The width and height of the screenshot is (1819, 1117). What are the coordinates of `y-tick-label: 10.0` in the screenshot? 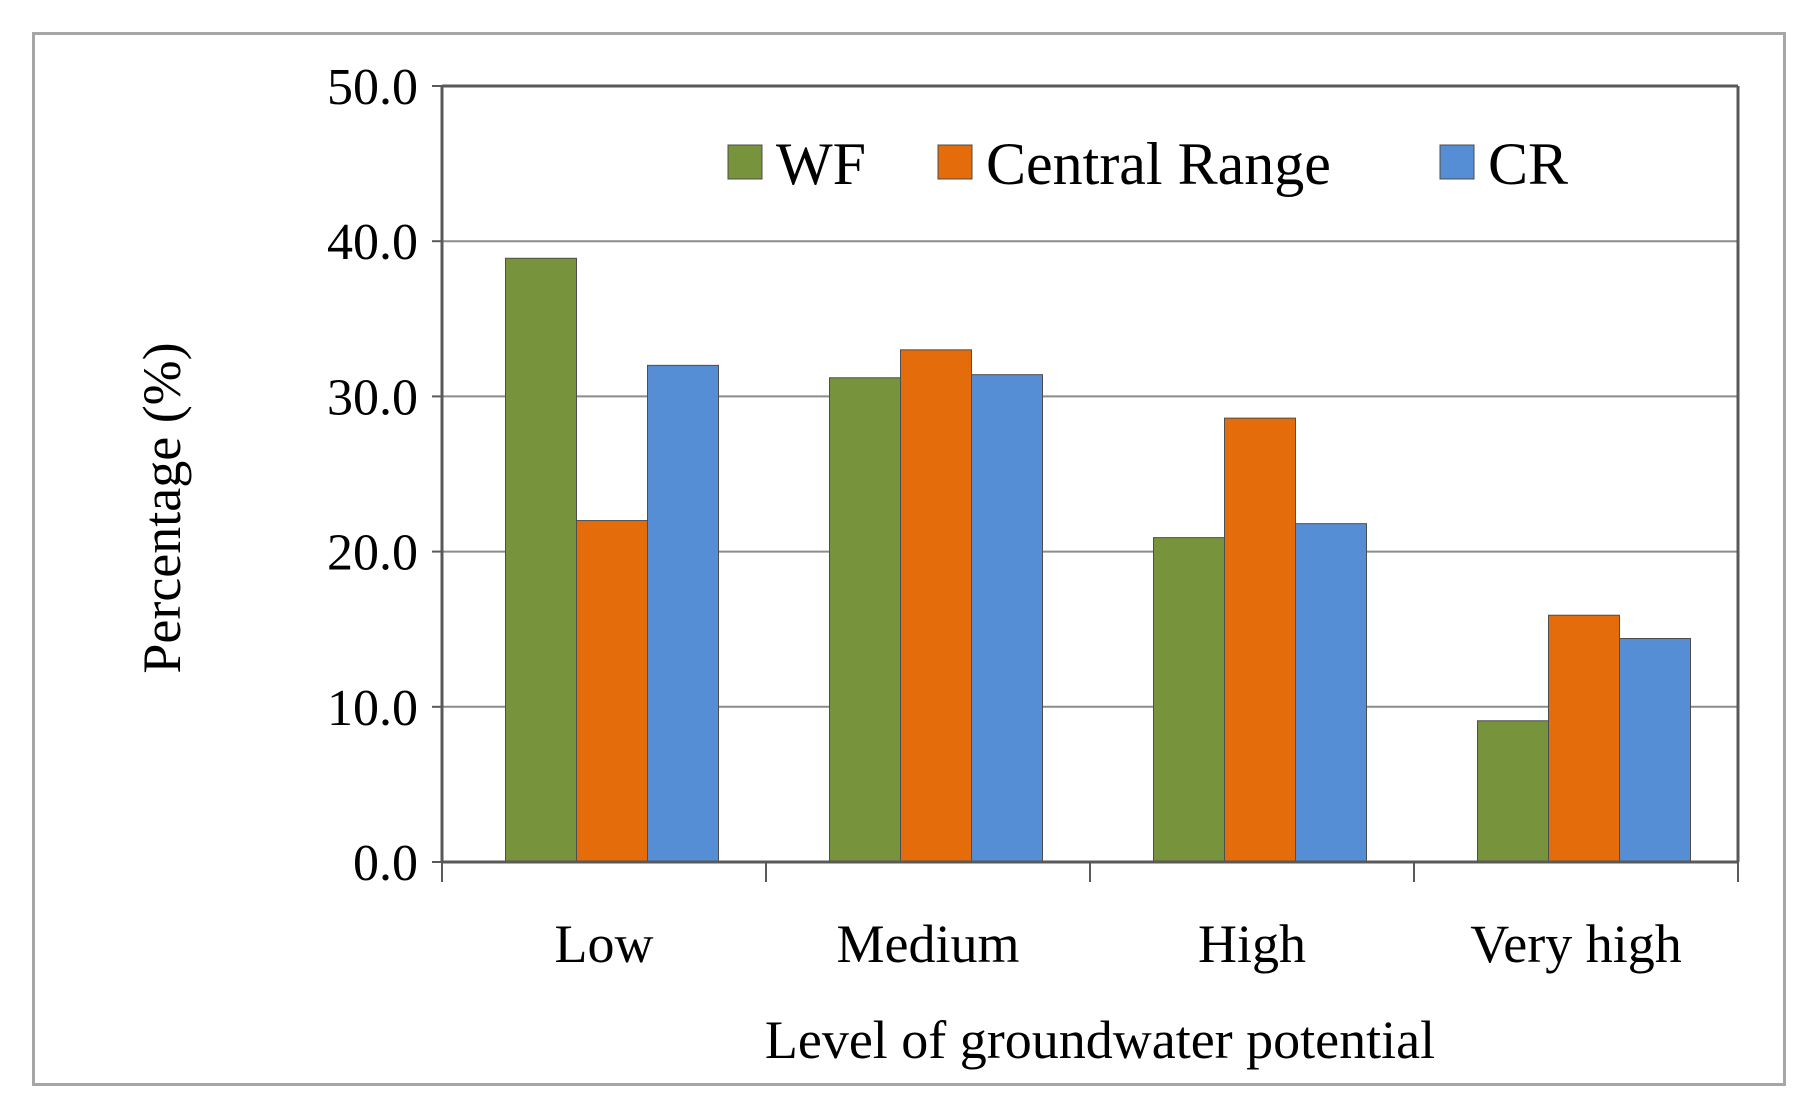 It's located at (372, 708).